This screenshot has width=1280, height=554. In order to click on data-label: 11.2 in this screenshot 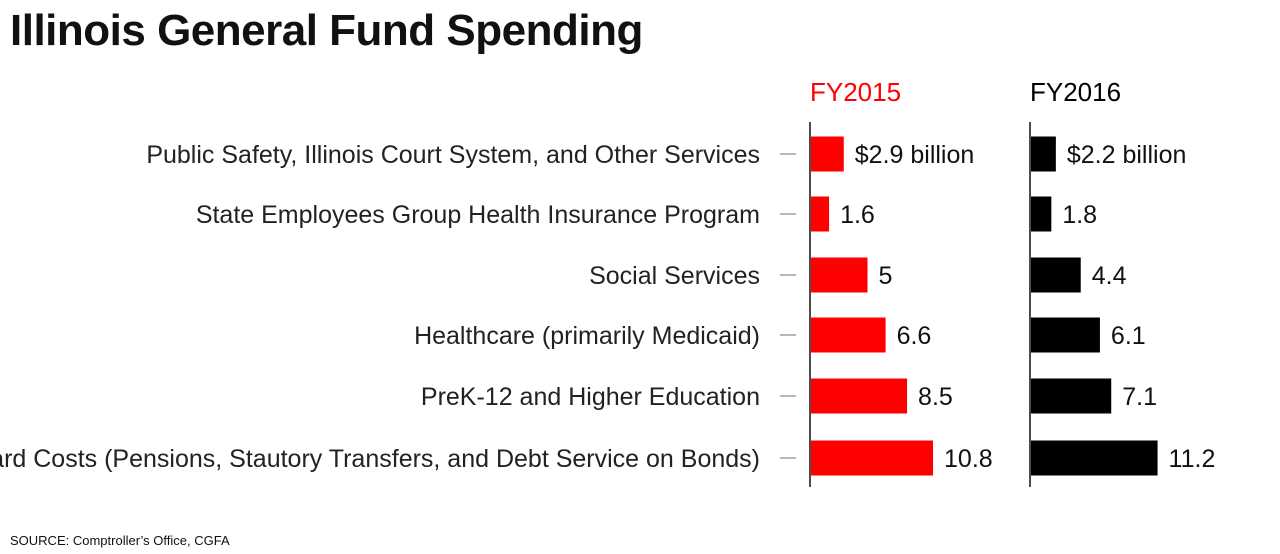, I will do `click(1192, 459)`.